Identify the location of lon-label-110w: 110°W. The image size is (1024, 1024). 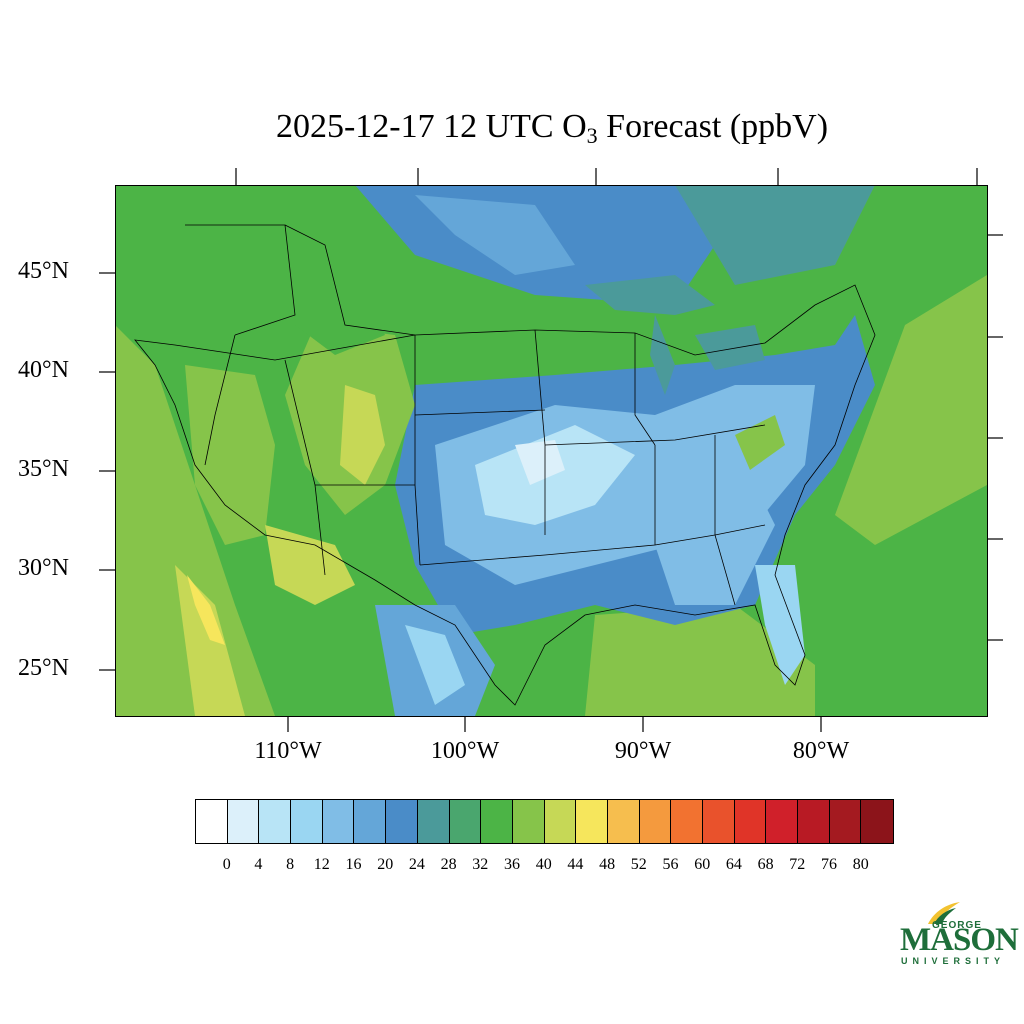
(288, 751).